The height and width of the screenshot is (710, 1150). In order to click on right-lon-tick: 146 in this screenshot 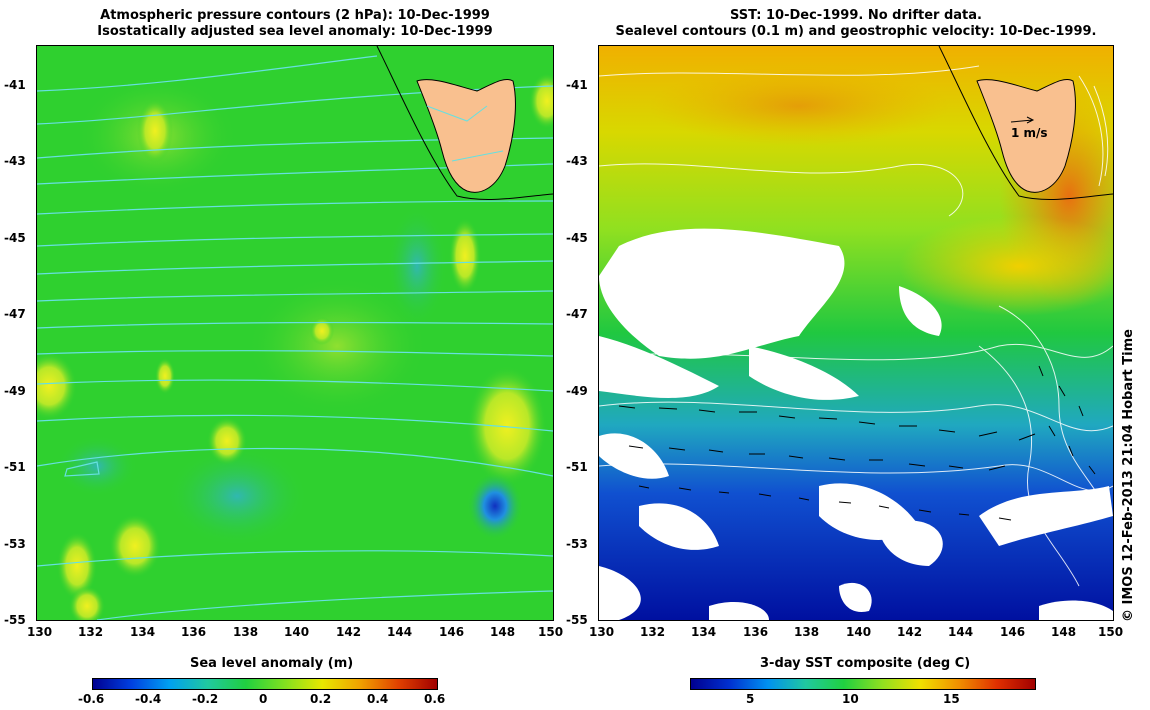, I will do `click(1013, 632)`.